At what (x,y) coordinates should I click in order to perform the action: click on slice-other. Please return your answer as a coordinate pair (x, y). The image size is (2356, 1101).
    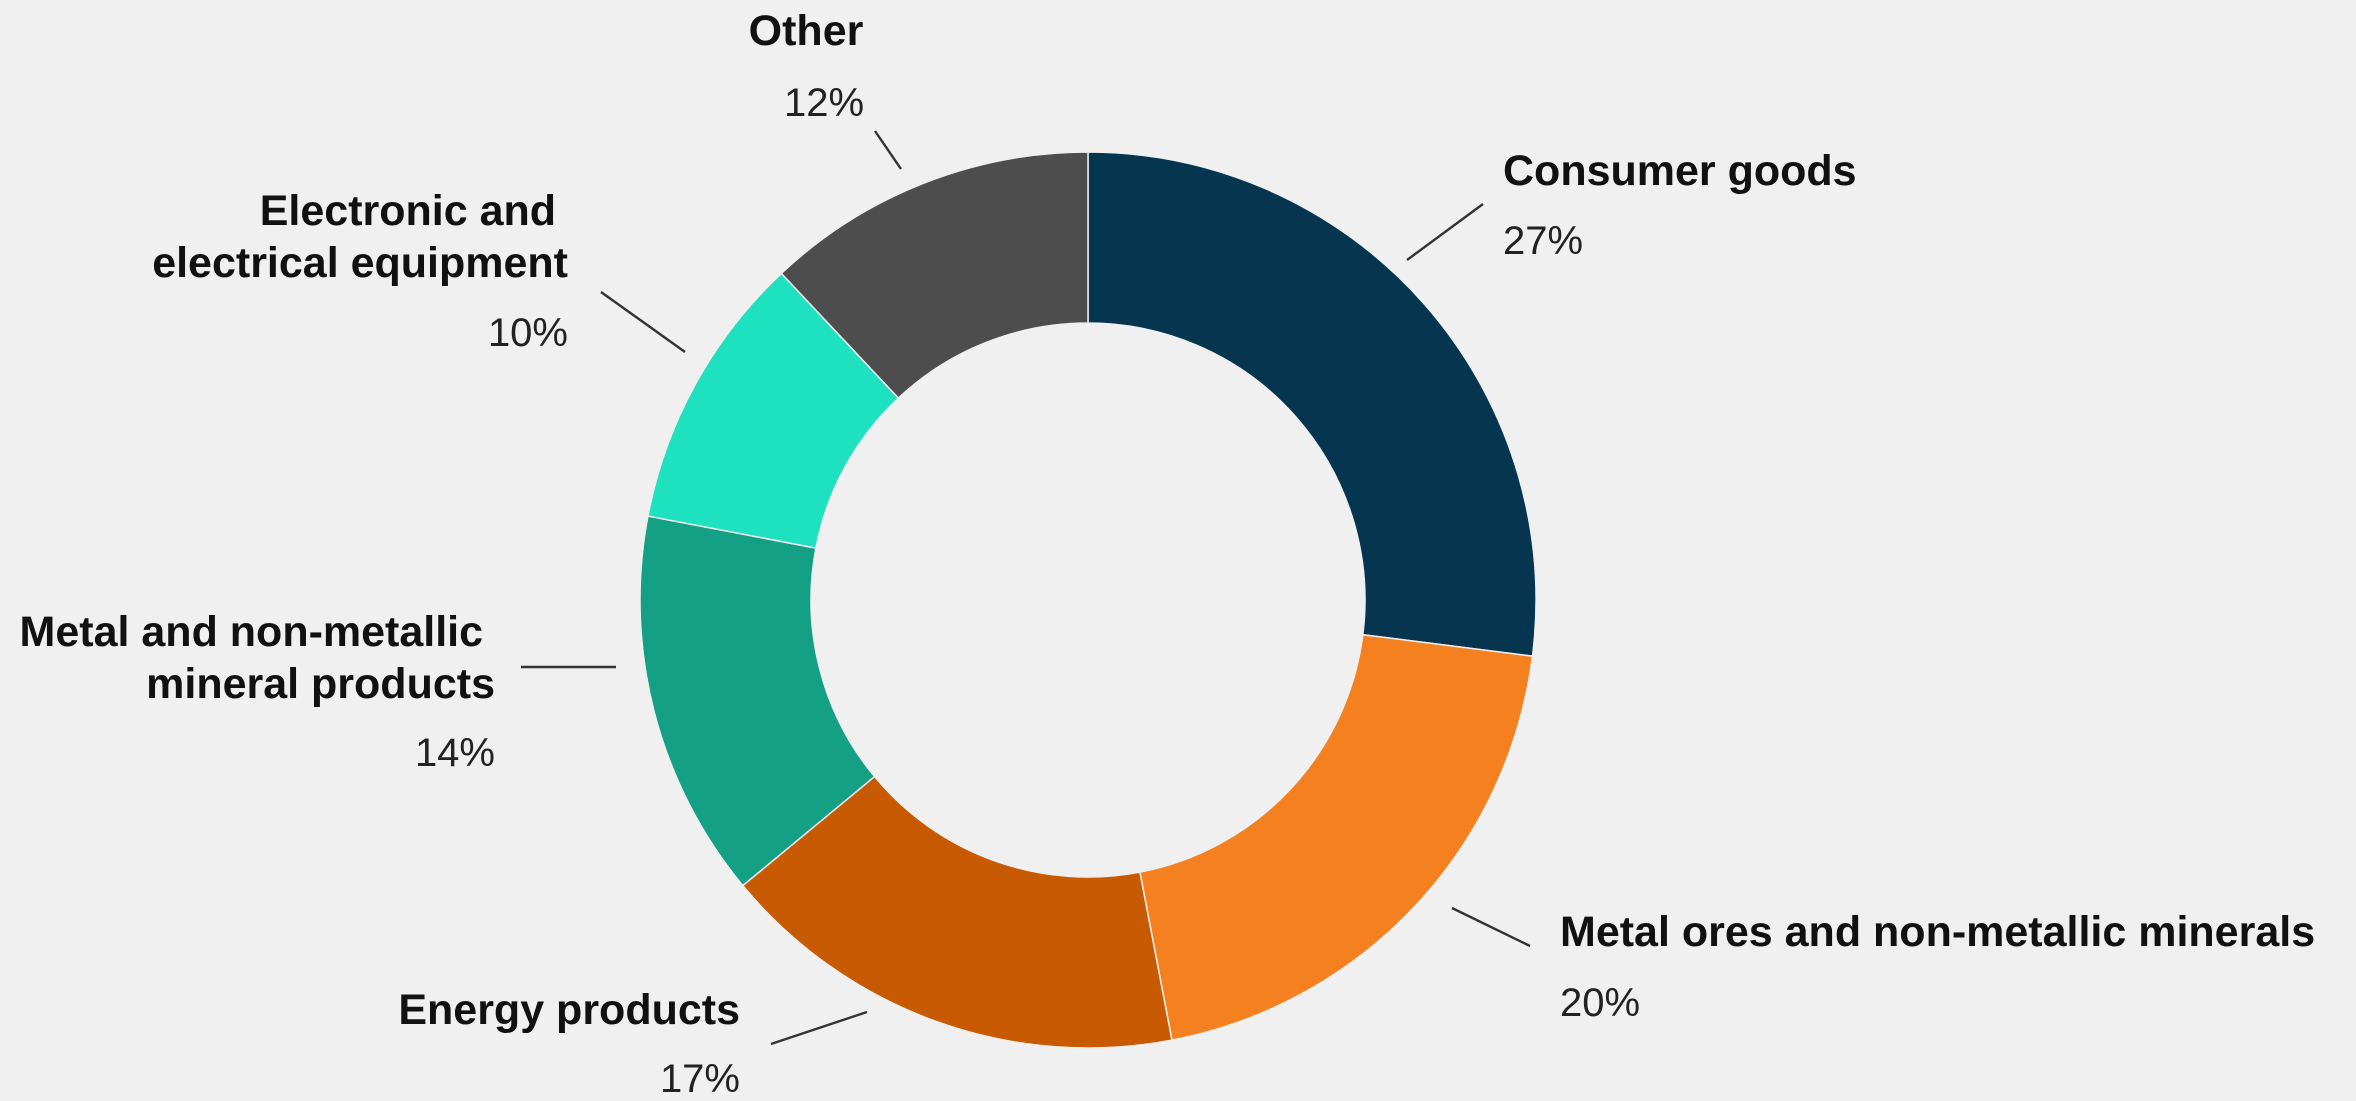
    Looking at the image, I should click on (934, 275).